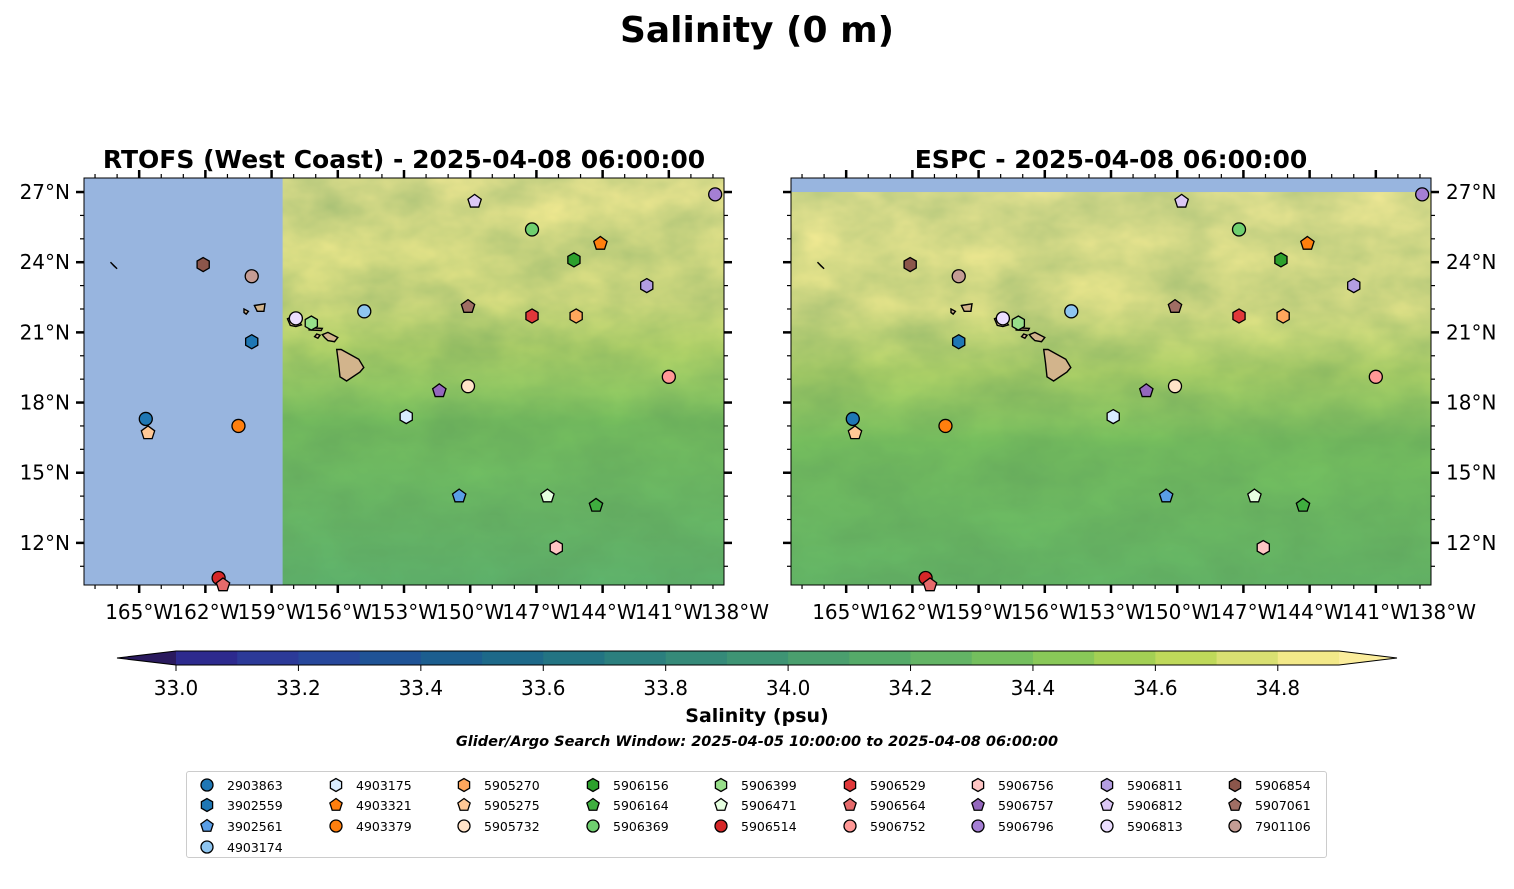 This screenshot has width=1514, height=889. What do you see at coordinates (1283, 826) in the screenshot?
I see `legend-label: 7901106` at bounding box center [1283, 826].